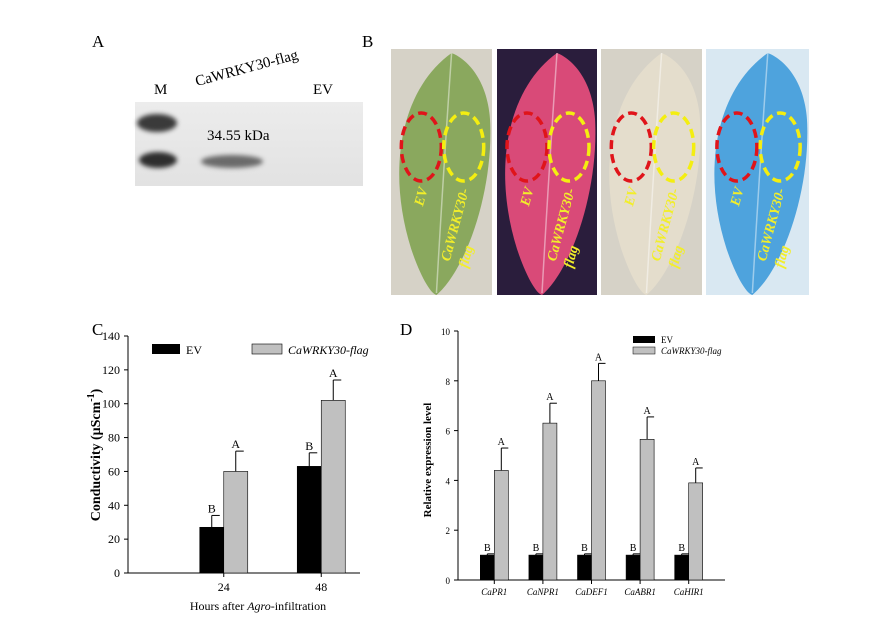  Describe the element at coordinates (448, 531) in the screenshot. I see `y-tick-label: 2` at that location.